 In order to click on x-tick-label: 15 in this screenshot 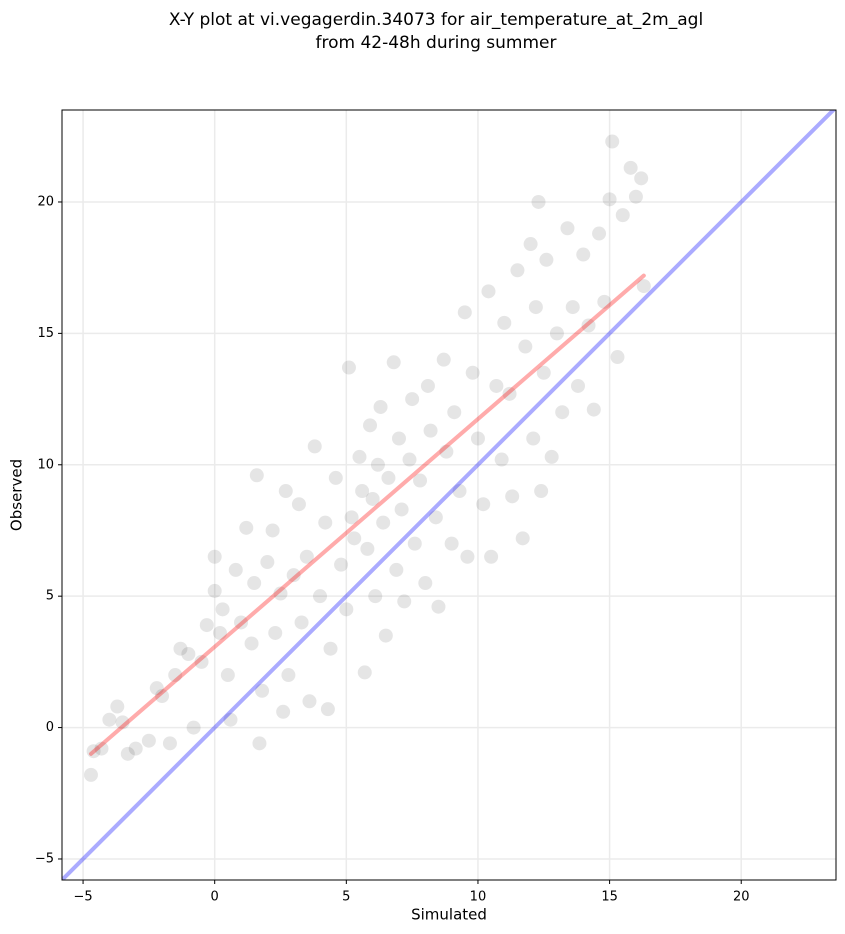, I will do `click(609, 897)`.